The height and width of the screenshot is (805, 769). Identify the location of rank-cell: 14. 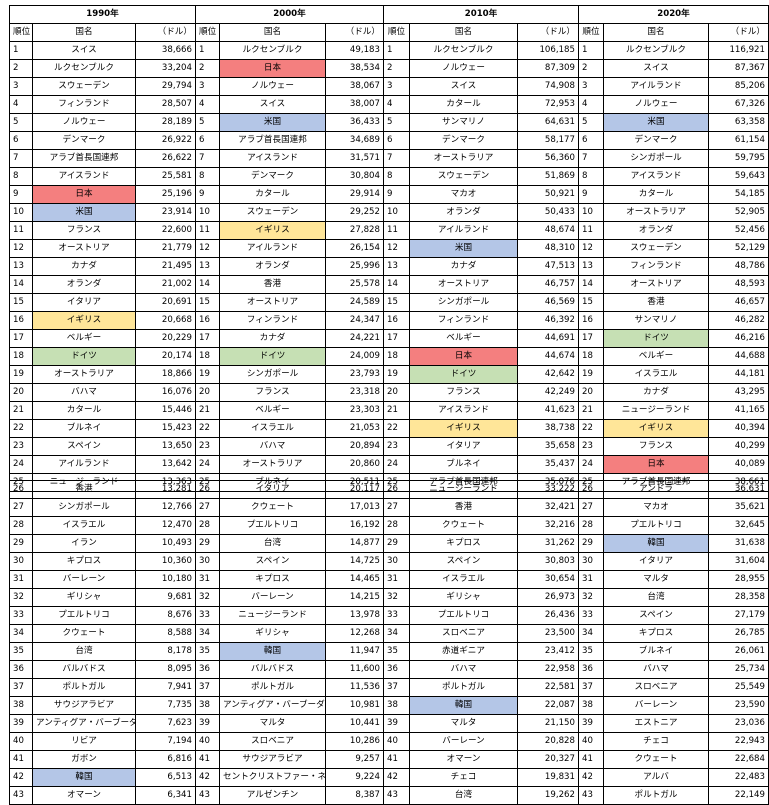
(591, 284).